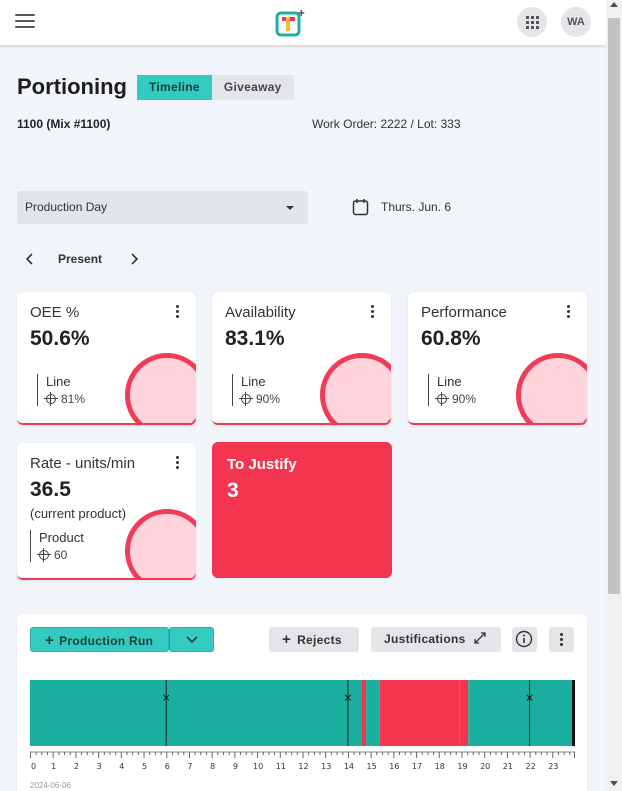 The image size is (622, 791). What do you see at coordinates (464, 399) in the screenshot?
I see `kpi-target: 90%` at bounding box center [464, 399].